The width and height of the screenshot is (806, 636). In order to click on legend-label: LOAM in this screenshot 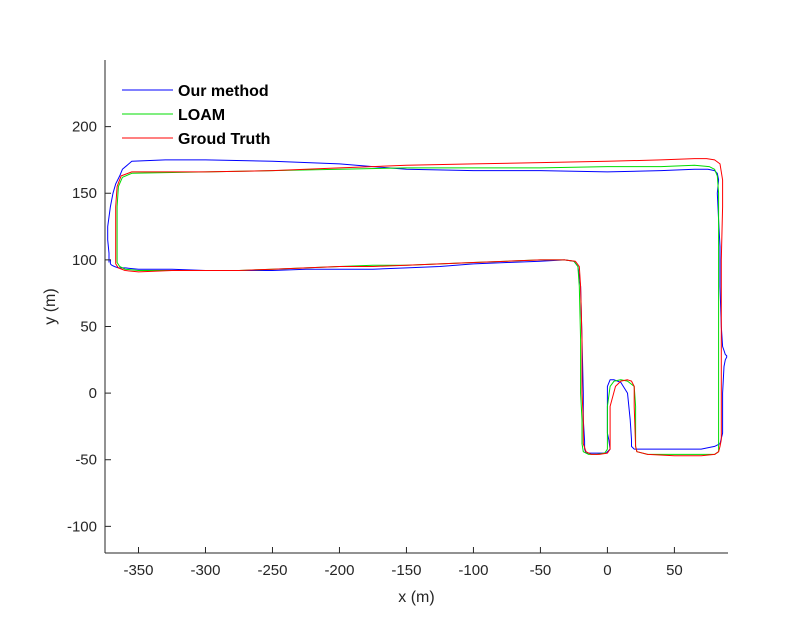, I will do `click(201, 115)`.